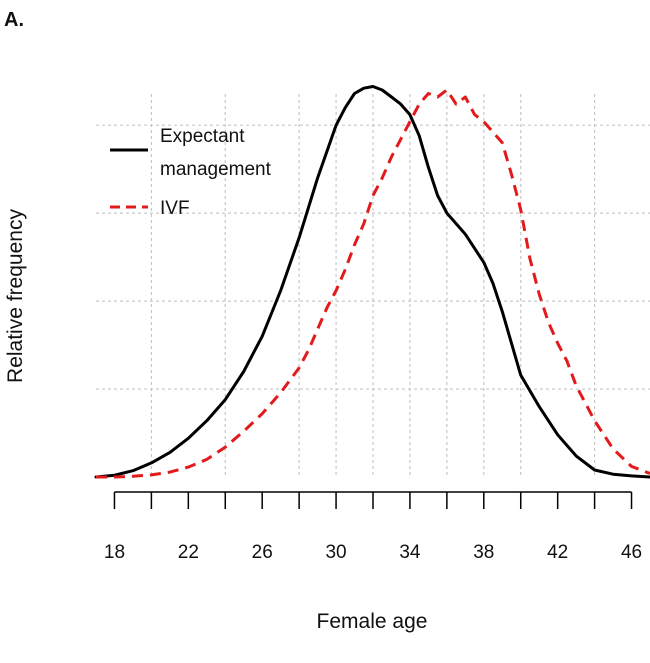 The image size is (650, 663). I want to click on x-axis, so click(373, 500).